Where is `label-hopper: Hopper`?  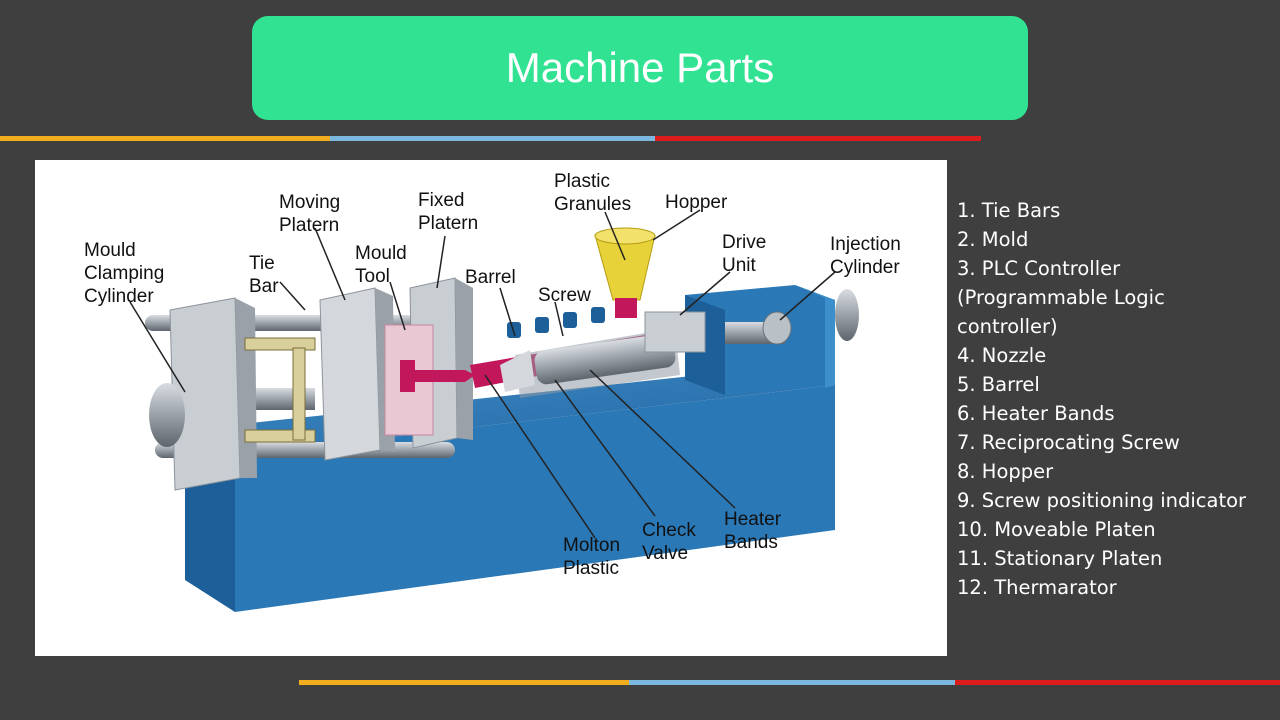
label-hopper: Hopper is located at coordinates (696, 202).